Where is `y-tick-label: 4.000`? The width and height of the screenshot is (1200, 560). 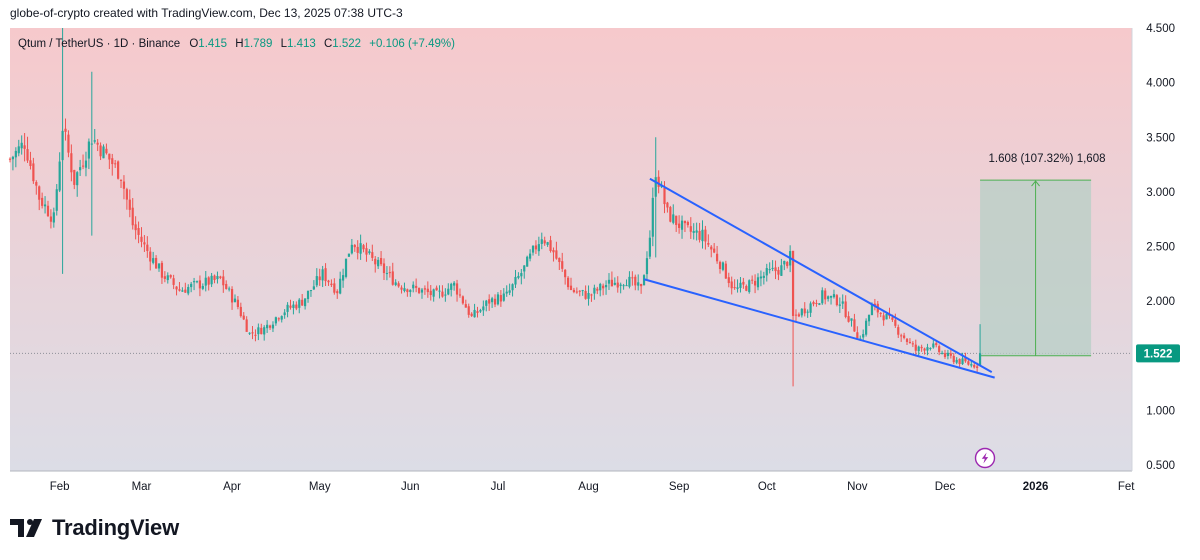 y-tick-label: 4.000 is located at coordinates (1160, 84).